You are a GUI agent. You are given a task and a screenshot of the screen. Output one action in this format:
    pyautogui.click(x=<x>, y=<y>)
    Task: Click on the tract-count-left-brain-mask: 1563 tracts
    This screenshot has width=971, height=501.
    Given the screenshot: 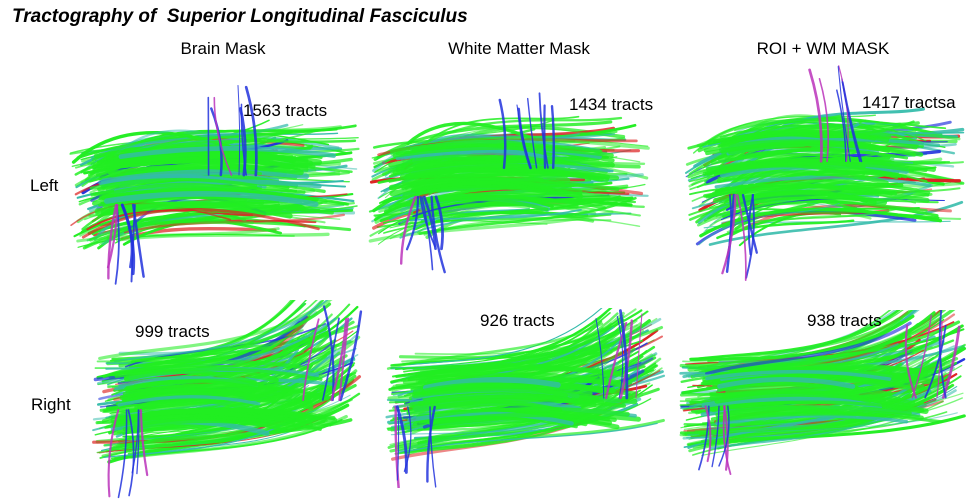 What is the action you would take?
    pyautogui.click(x=285, y=110)
    